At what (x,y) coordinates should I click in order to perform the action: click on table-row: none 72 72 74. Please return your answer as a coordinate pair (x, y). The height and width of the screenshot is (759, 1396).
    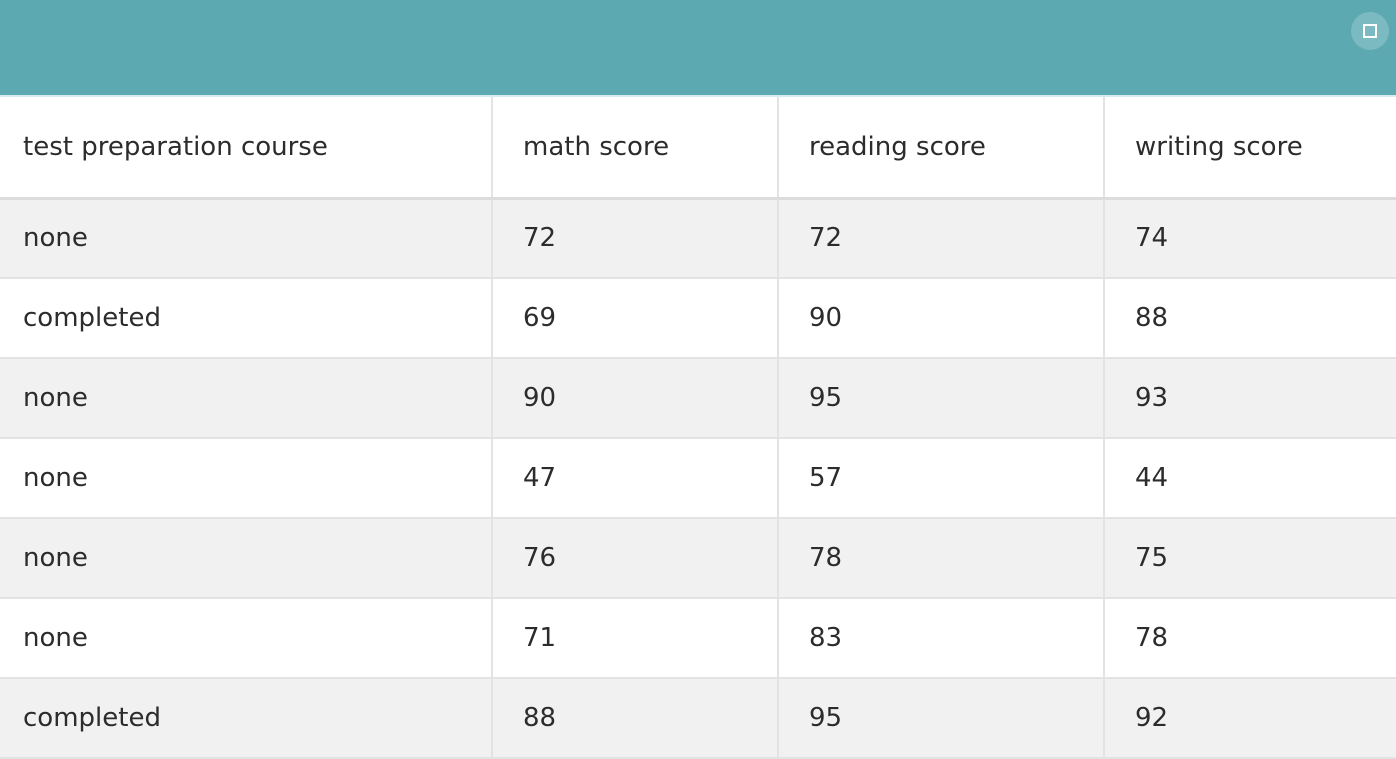
    Looking at the image, I should click on (698, 238).